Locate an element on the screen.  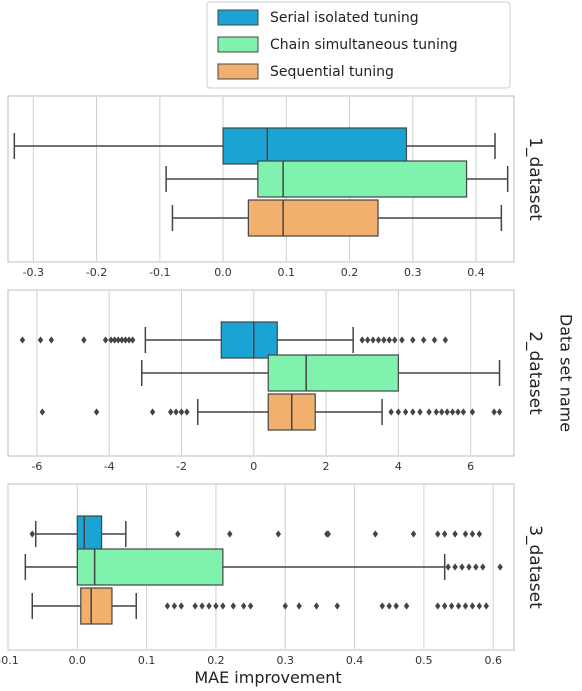
legend-label: Serial isolated tuning is located at coordinates (344, 18).